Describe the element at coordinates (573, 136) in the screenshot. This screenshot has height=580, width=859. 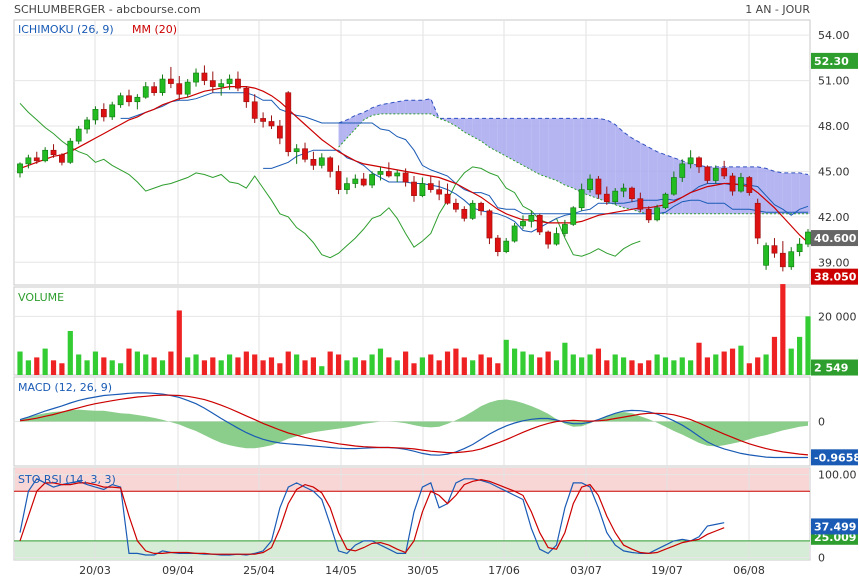
I see `senkou-span-a` at that location.